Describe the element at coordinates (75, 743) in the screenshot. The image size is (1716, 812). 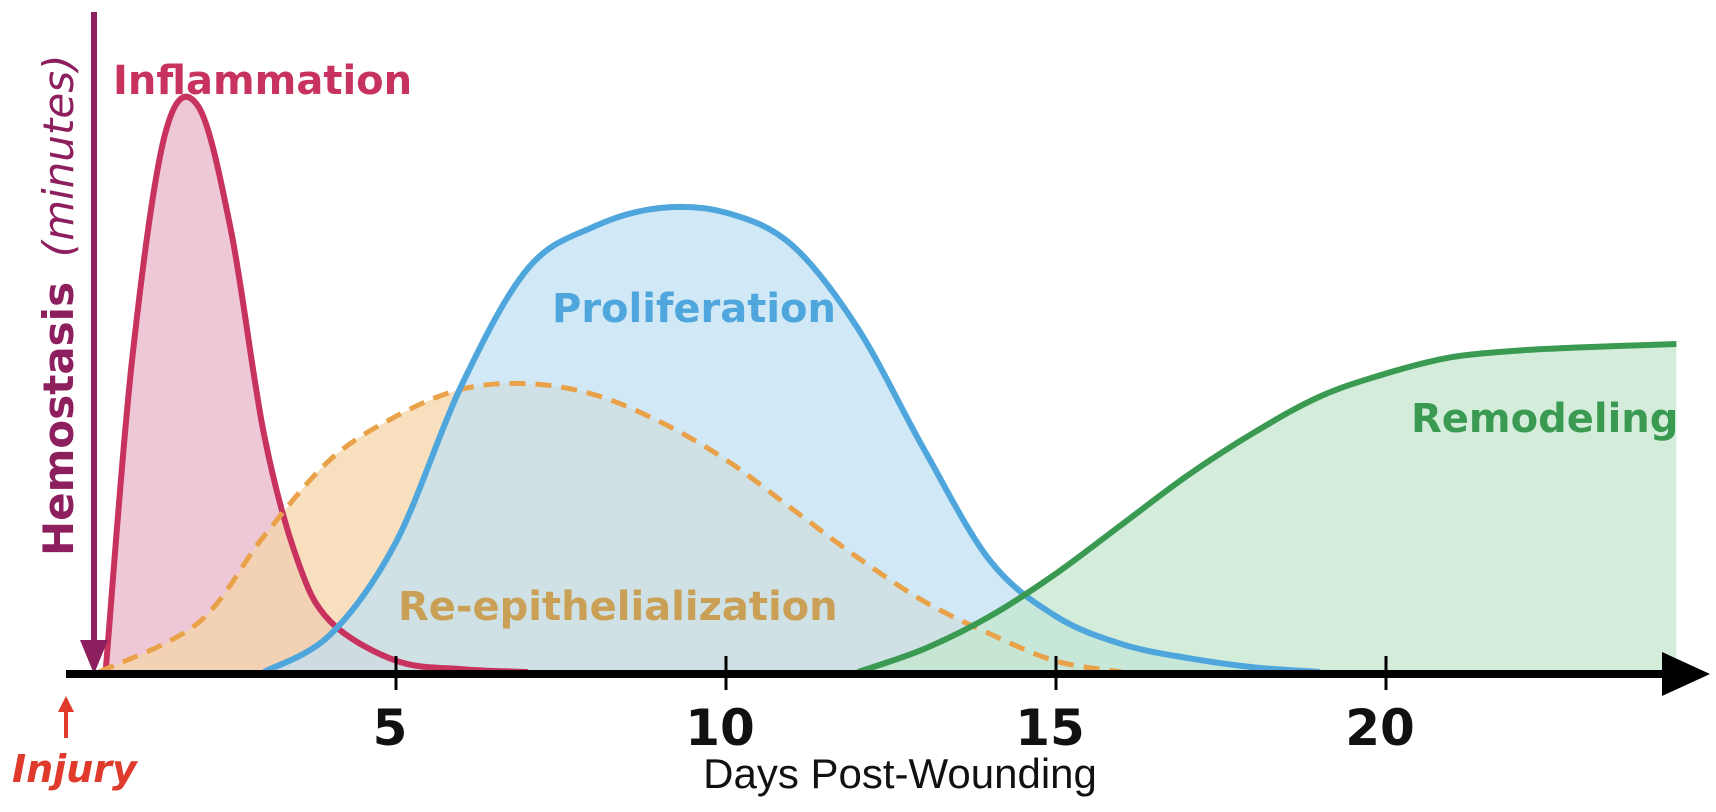
I see `injury-marker: Injury` at that location.